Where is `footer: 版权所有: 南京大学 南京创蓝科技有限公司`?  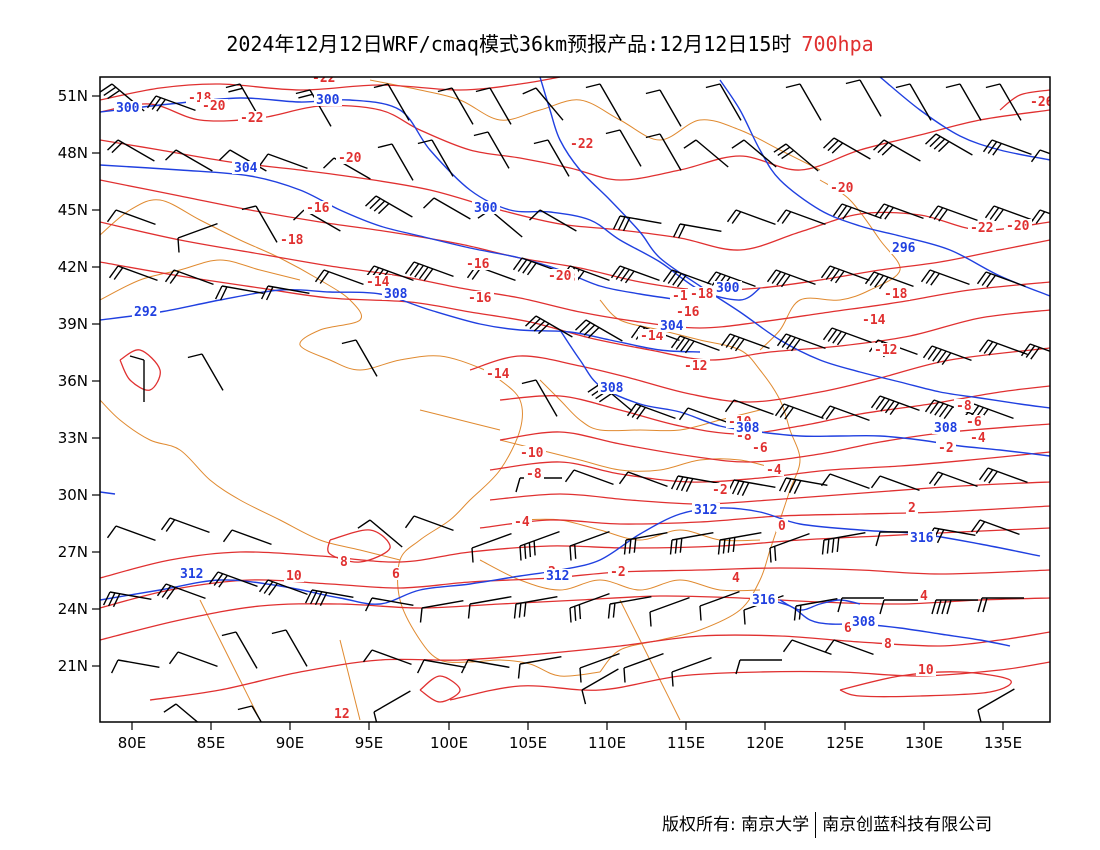
footer: 版权所有: 南京大学 南京创蓝科技有限公司 is located at coordinates (827, 824).